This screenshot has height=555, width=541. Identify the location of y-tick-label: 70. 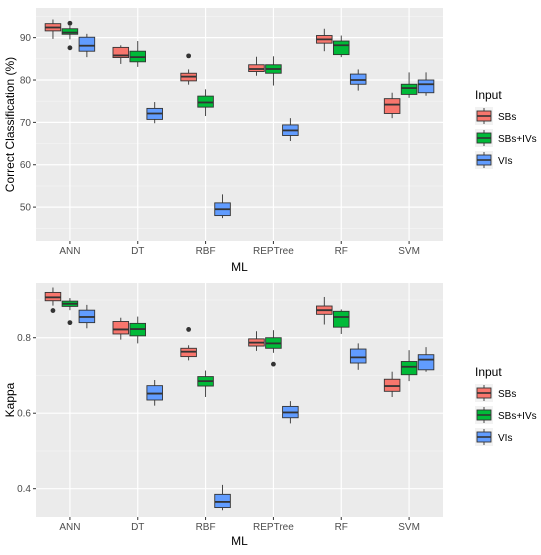
(26, 123).